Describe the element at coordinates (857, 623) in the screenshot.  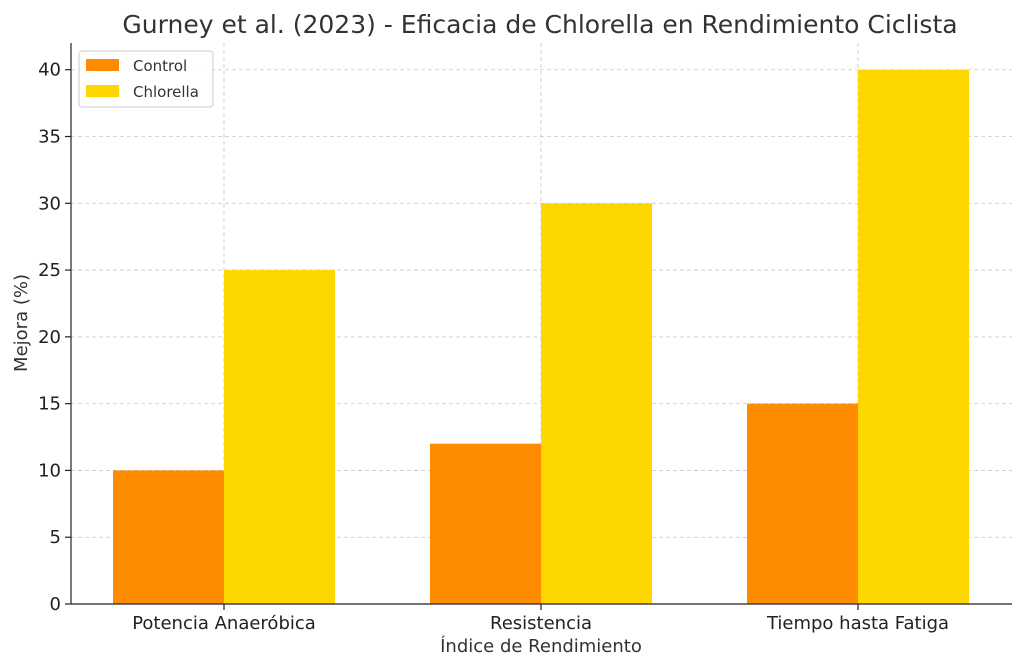
I see `x-tick-label: Tiempo hasta Fatiga` at that location.